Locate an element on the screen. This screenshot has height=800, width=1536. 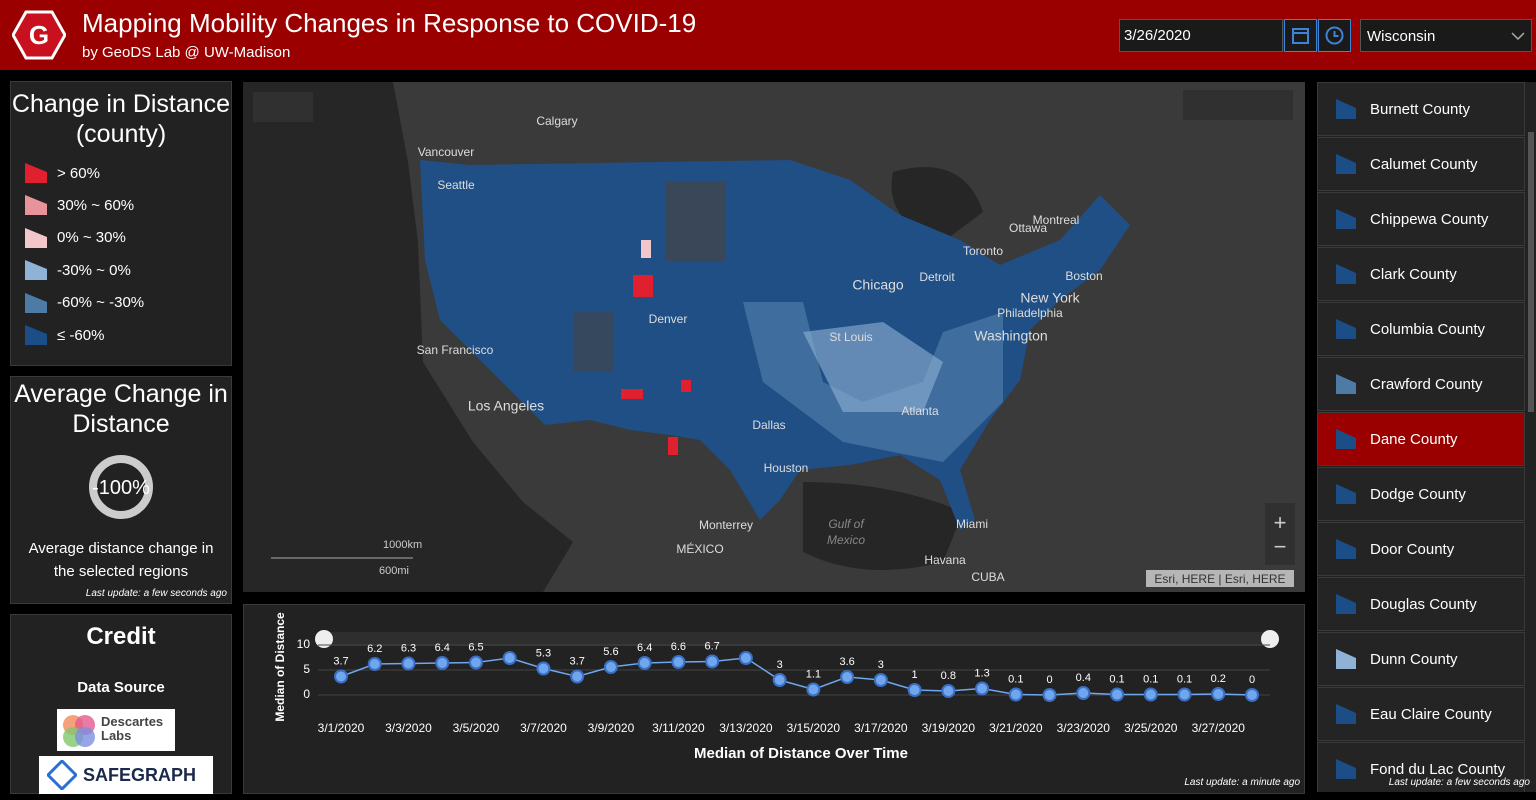
county-item: Door County is located at coordinates (1421, 549).